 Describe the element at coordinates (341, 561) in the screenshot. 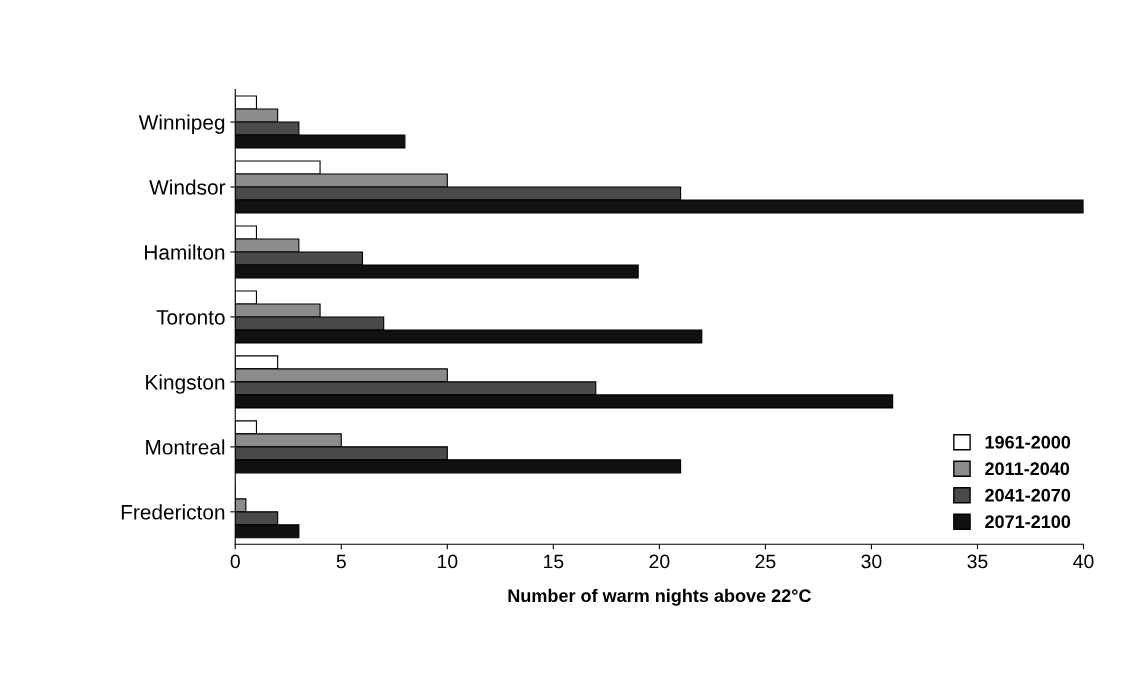

I see `x-tick-label: 5` at that location.